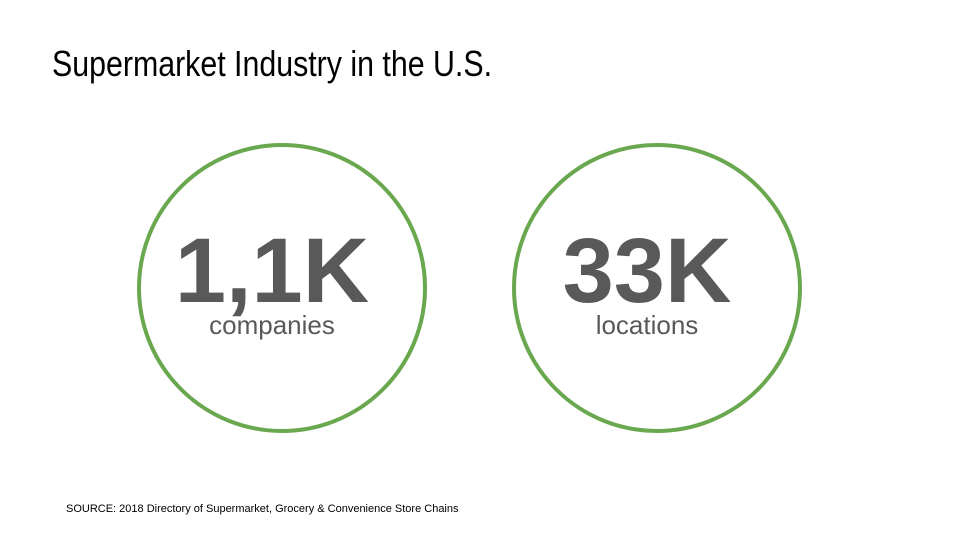 The height and width of the screenshot is (540, 960). I want to click on stat-value: 33K, so click(647, 271).